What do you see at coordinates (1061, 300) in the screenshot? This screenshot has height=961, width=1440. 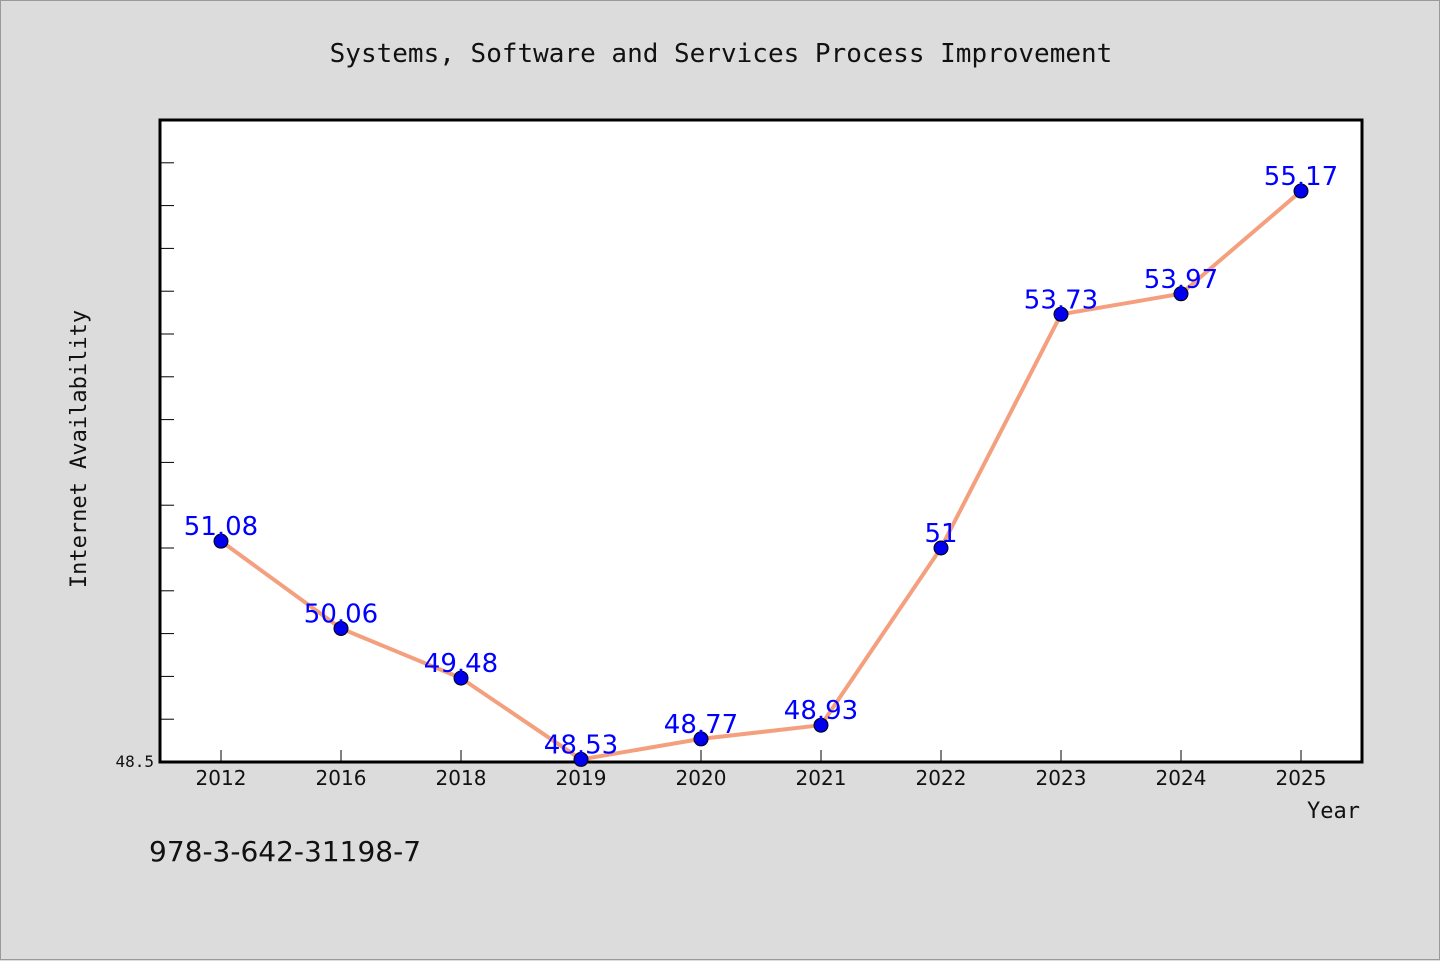 I see `data-label: 53.73` at bounding box center [1061, 300].